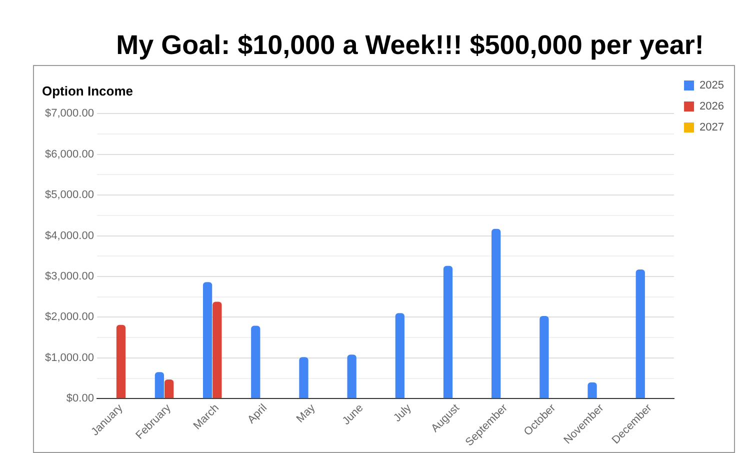  What do you see at coordinates (410, 45) in the screenshot?
I see `chart-title: My Goal: $10,000 a Week!!! $500,000 per year!` at bounding box center [410, 45].